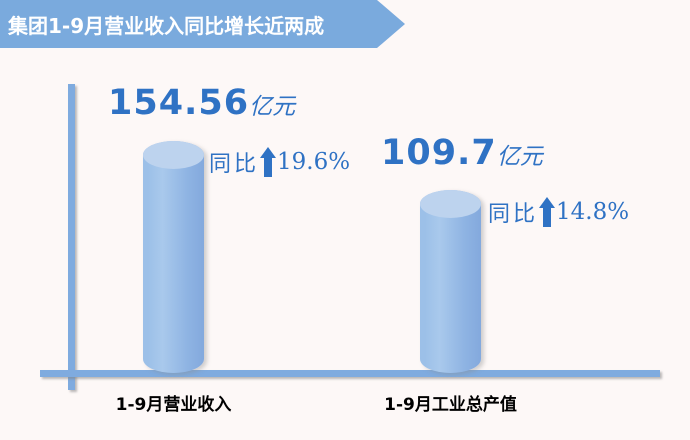 This screenshot has height=440, width=690. Describe the element at coordinates (513, 214) in the screenshot. I see `growth-prefix-label-2: 同比` at that location.